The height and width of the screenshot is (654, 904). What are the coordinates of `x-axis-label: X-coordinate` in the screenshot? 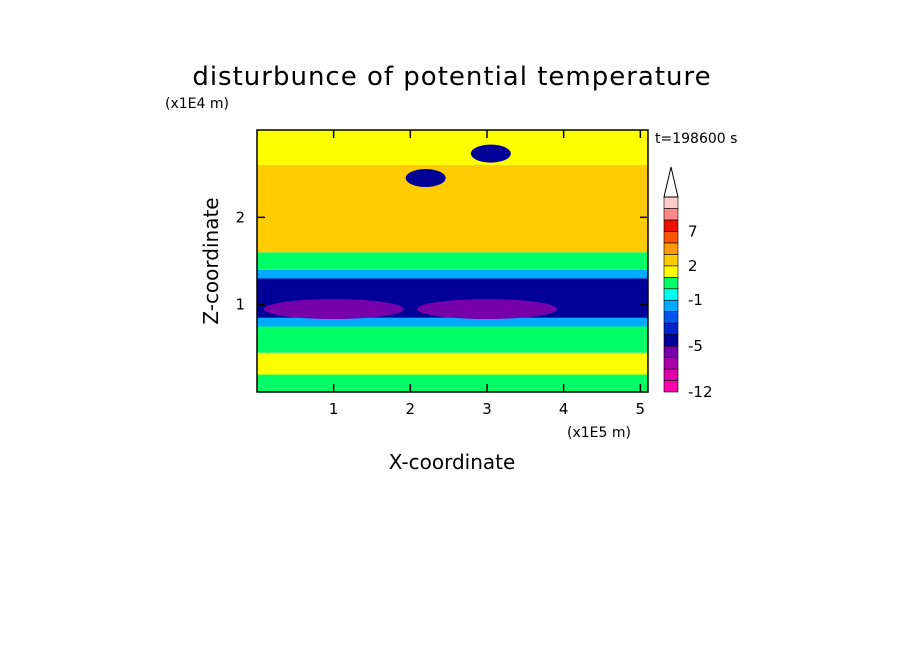 It's located at (452, 462).